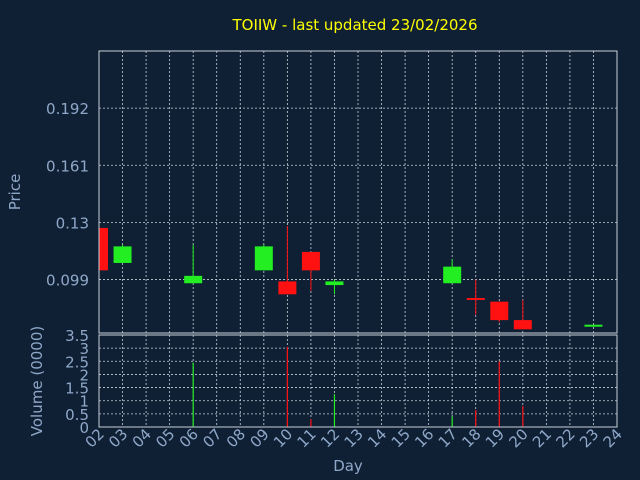 The width and height of the screenshot is (640, 480). What do you see at coordinates (77, 362) in the screenshot?
I see `volume-tick-label: 2.5` at bounding box center [77, 362].